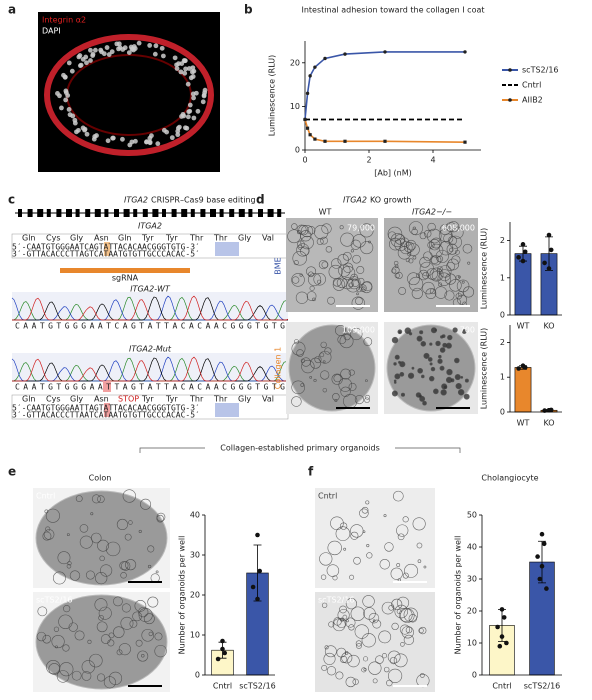  Describe the element at coordinates (532, 100) in the screenshot. I see `legend-label: AIIB2` at that location.